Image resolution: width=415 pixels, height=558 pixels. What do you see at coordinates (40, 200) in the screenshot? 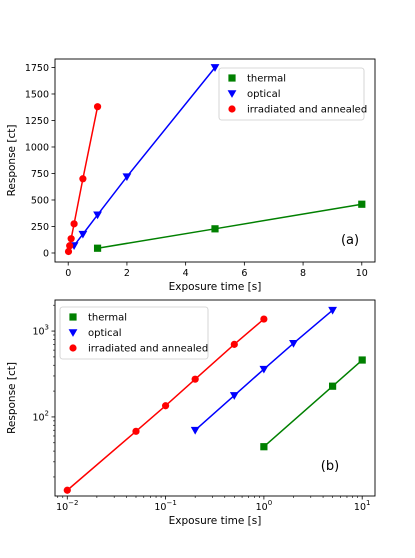
I see `y-tick-label: 500` at bounding box center [40, 200].